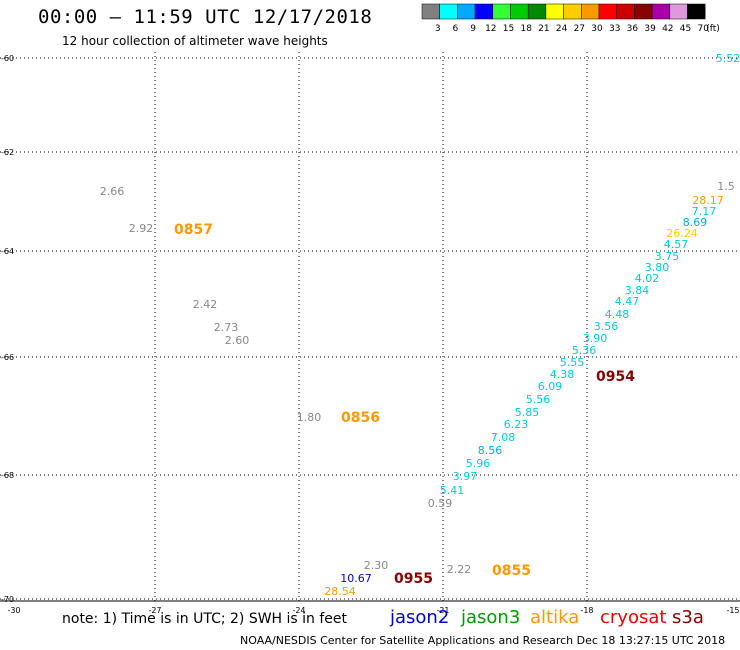 The height and width of the screenshot is (650, 740). Describe the element at coordinates (726, 186) in the screenshot. I see `wave-height-value: 1.5` at that location.